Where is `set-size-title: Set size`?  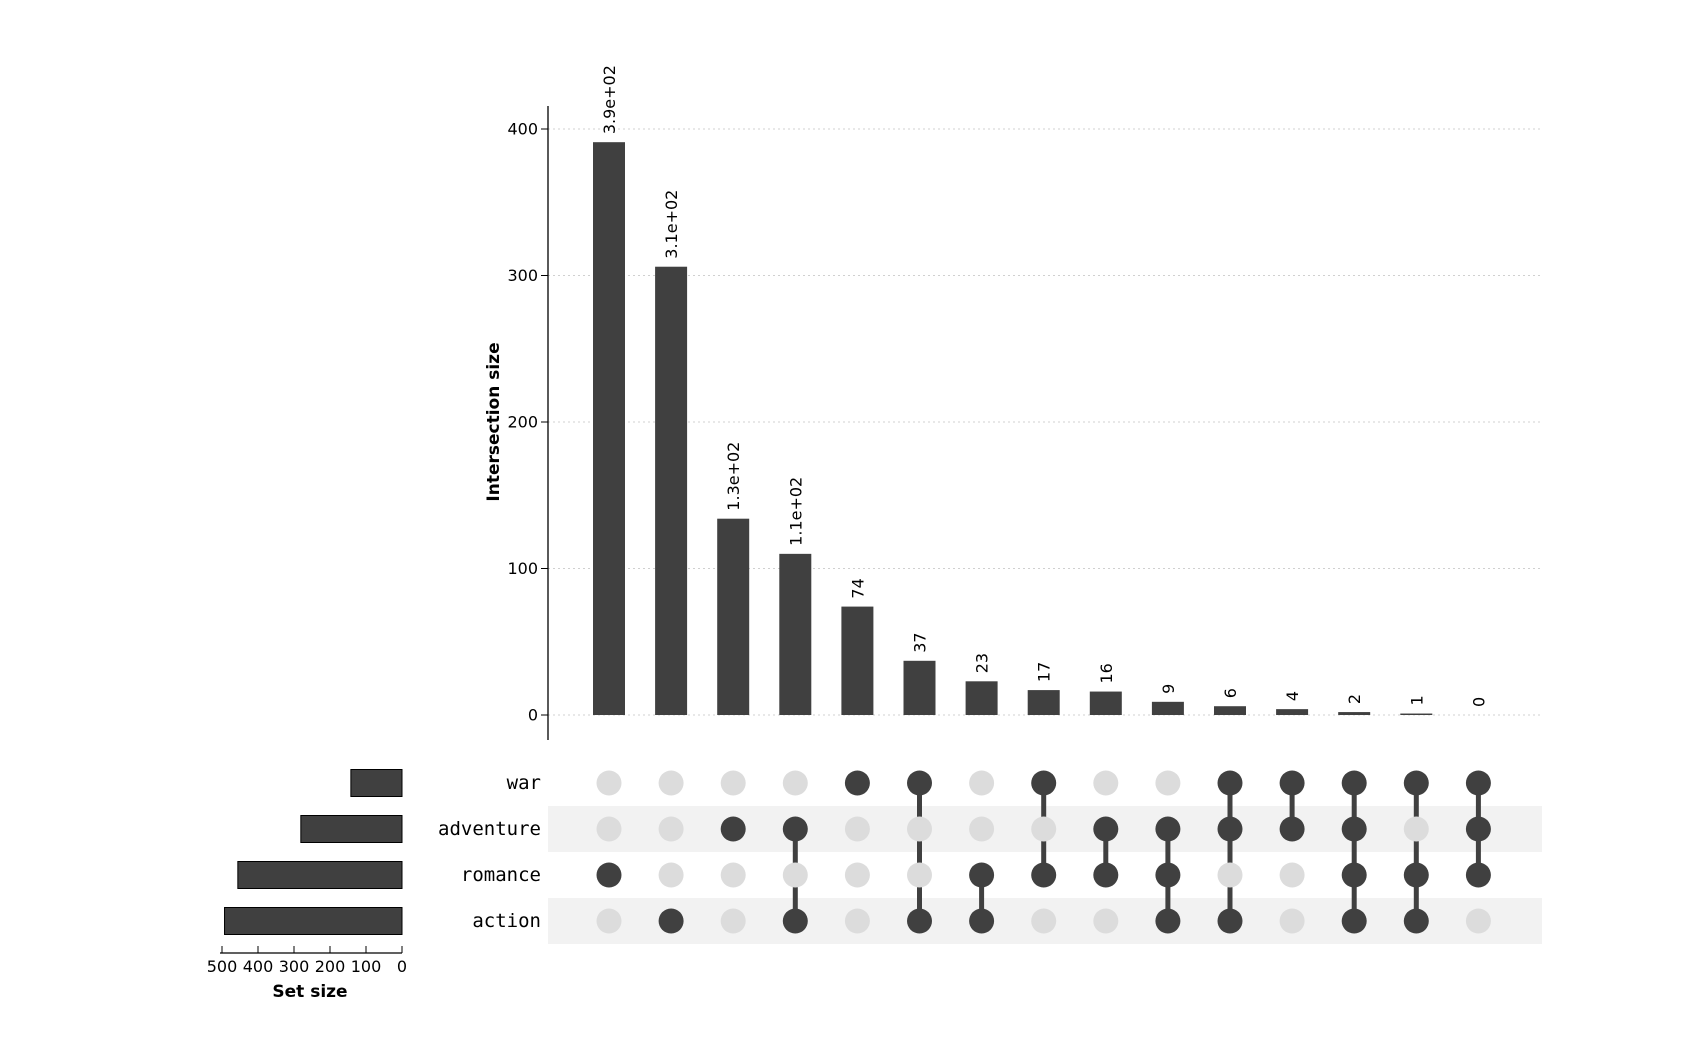
set-size-title: Set size is located at coordinates (309, 992).